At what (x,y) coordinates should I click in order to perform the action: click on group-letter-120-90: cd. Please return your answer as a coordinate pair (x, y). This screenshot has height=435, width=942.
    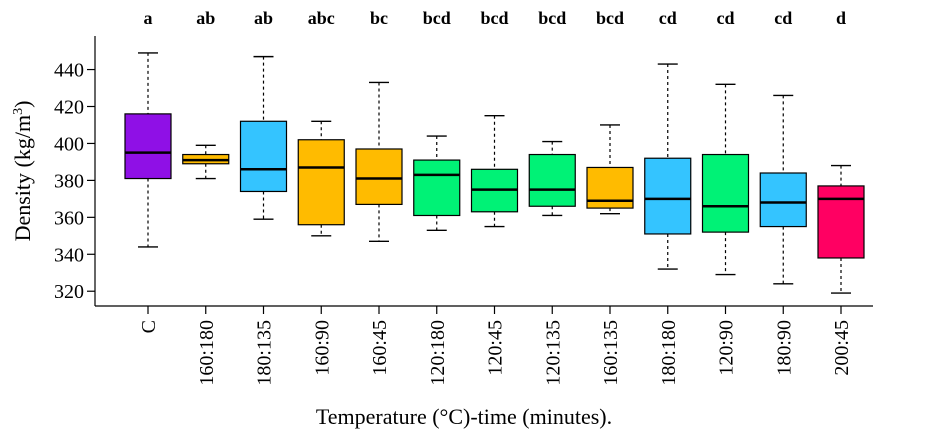
    Looking at the image, I should click on (726, 18).